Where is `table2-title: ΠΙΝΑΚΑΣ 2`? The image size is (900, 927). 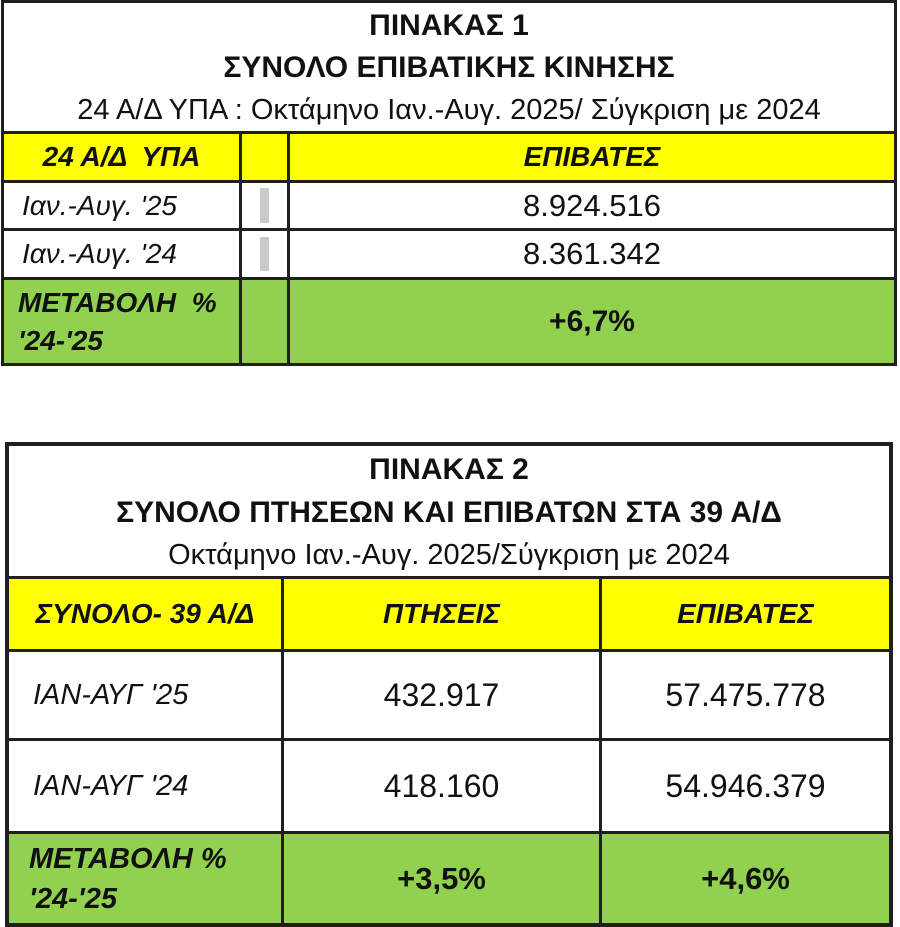
table2-title: ΠΙΝΑΚΑΣ 2 is located at coordinates (449, 469).